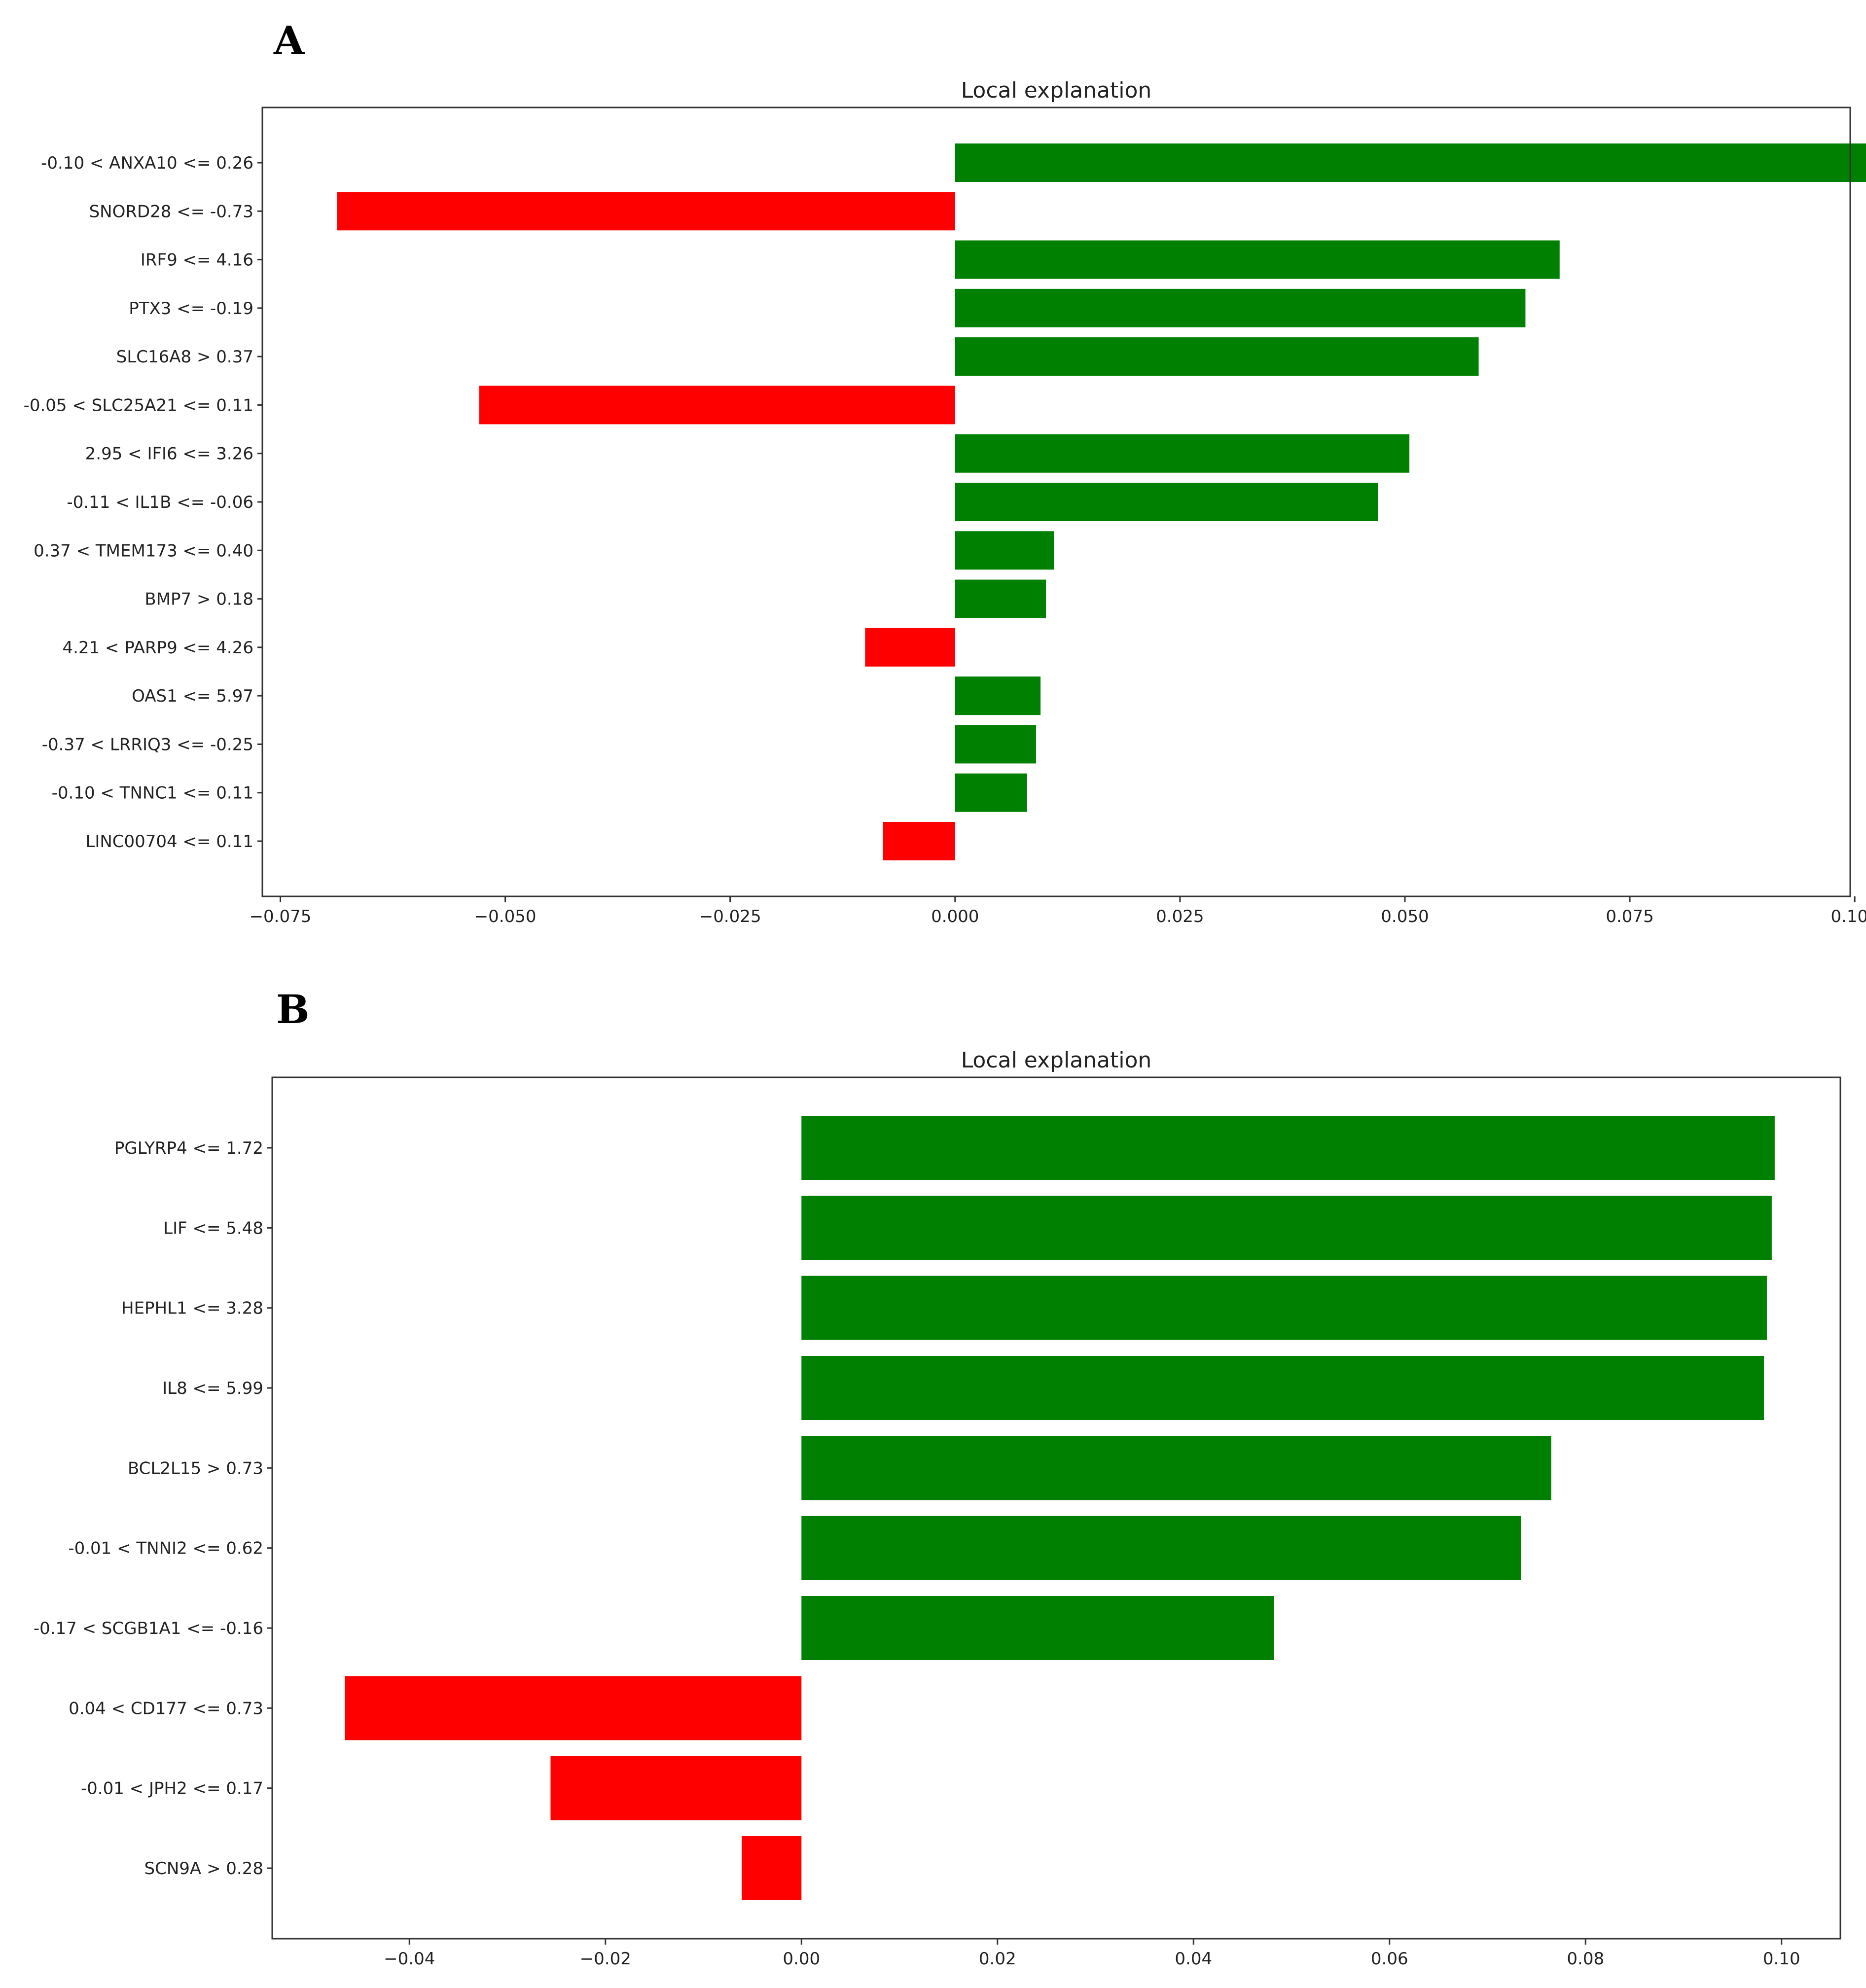 The image size is (1866, 1988). What do you see at coordinates (1193, 1959) in the screenshot?
I see `x-tick-label: 0.04` at bounding box center [1193, 1959].